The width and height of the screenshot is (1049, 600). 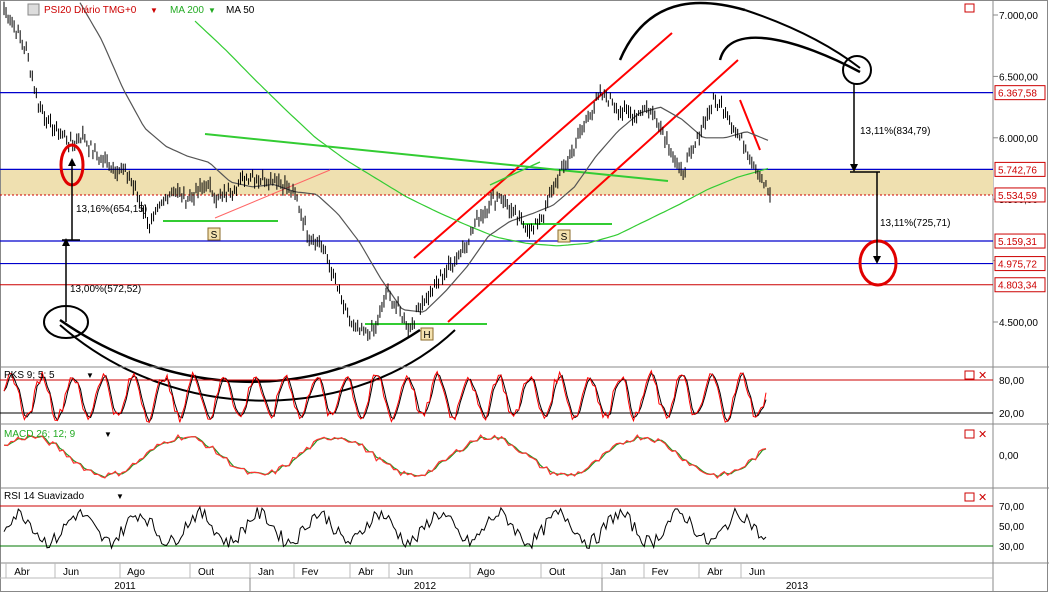 What do you see at coordinates (212, 10) in the screenshot?
I see `ma200-dropdown-icon: ▼` at bounding box center [212, 10].